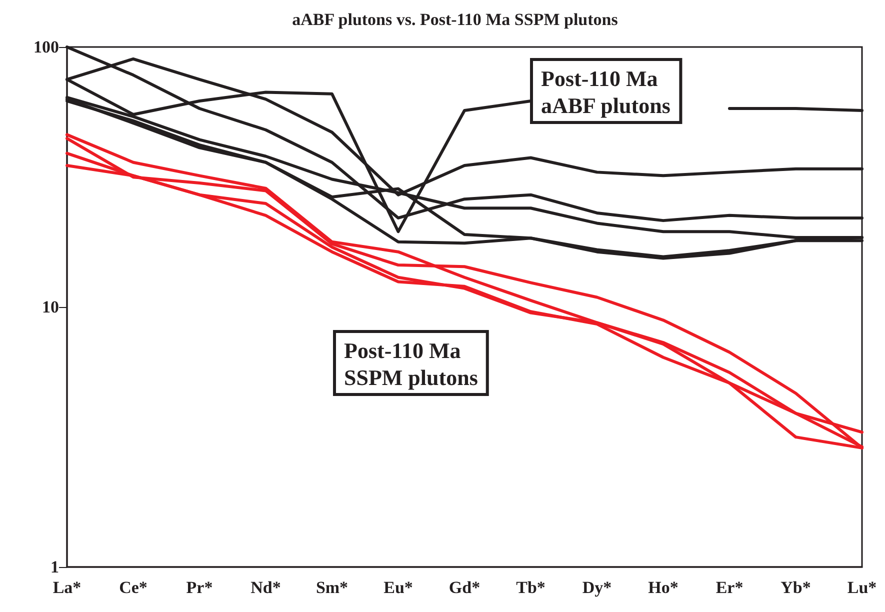 The height and width of the screenshot is (612, 885). I want to click on y-tick-label: 1, so click(54, 567).